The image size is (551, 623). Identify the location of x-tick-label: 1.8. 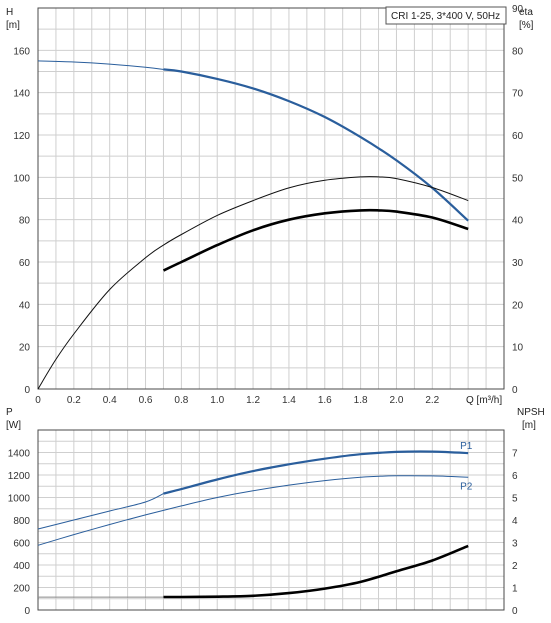
(361, 400).